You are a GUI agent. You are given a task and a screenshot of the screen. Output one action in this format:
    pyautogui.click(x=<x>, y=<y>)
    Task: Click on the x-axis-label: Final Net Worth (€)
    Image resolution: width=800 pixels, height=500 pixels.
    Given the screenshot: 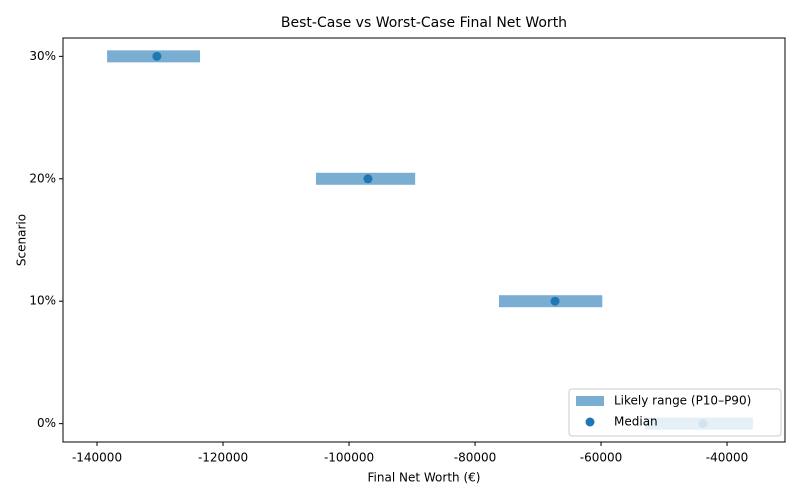 What is the action you would take?
    pyautogui.click(x=424, y=478)
    